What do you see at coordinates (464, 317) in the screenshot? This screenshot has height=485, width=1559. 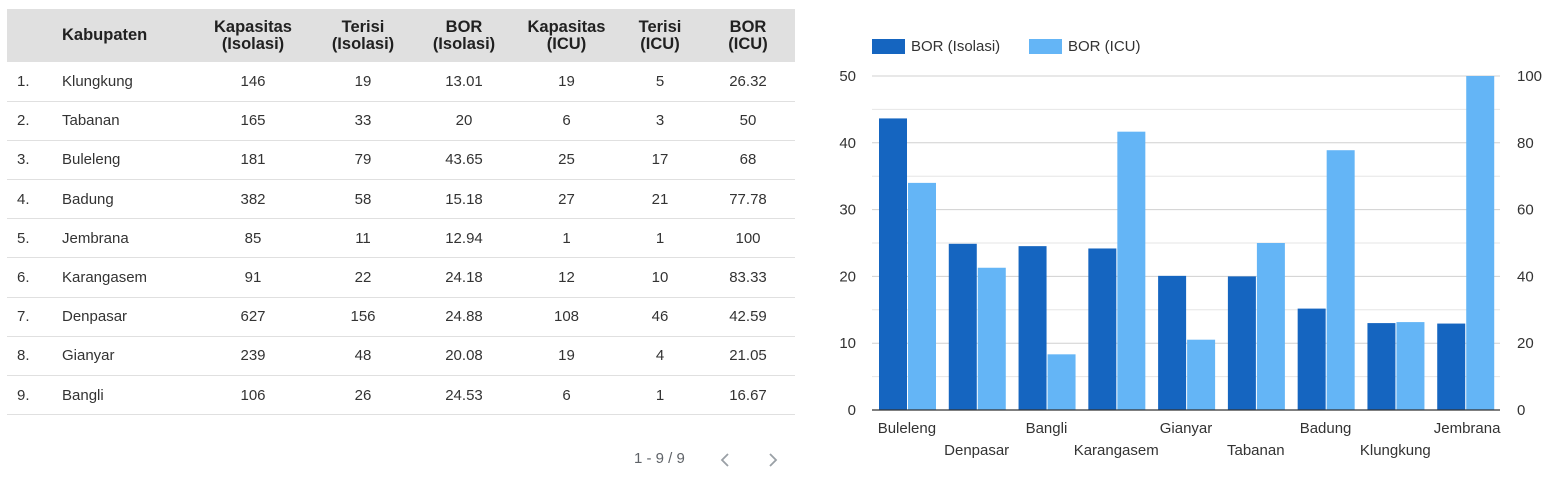 I see `table-cell: 24.88` at bounding box center [464, 317].